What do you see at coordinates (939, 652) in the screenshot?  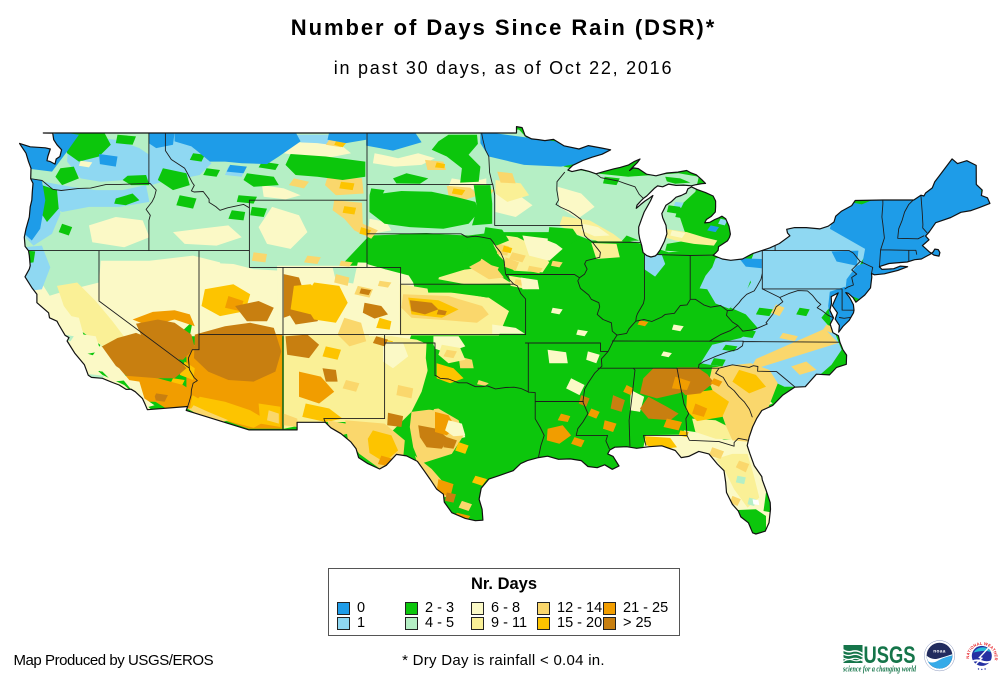 I see `svg-text: noaa` at bounding box center [939, 652].